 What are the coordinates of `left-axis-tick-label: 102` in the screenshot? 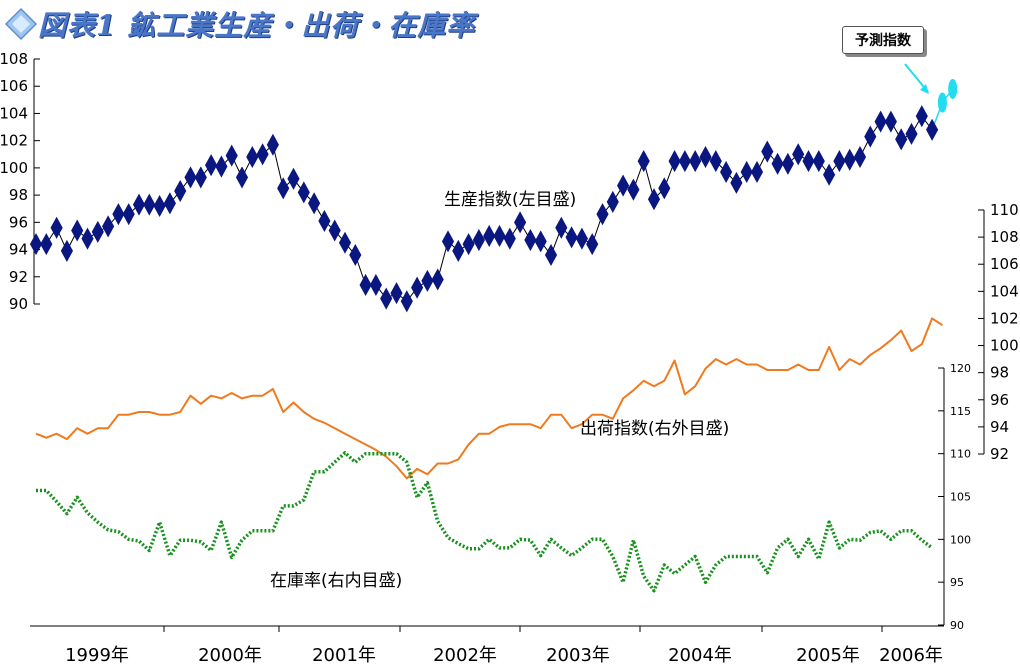 It's located at (14, 141).